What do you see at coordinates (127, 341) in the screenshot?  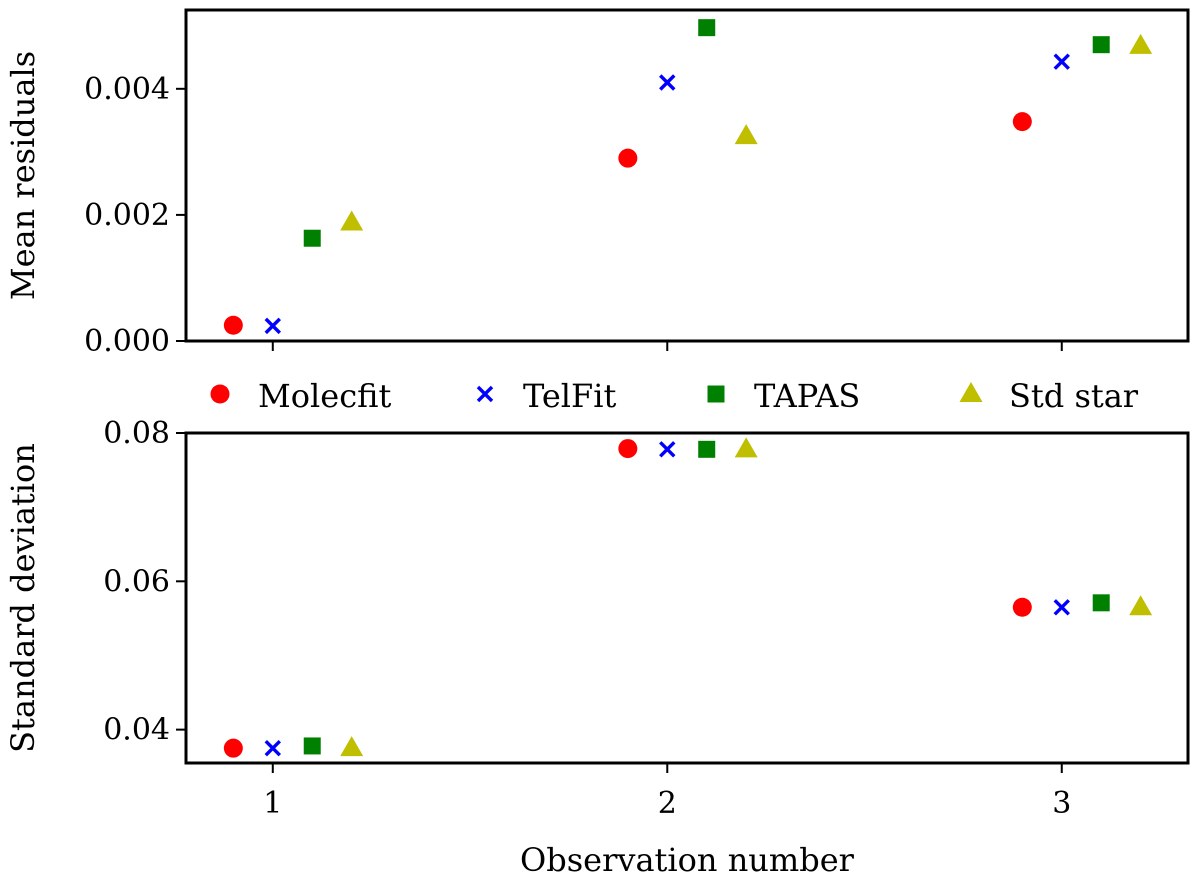 I see `y-tick-label-1-1: 0.000` at bounding box center [127, 341].